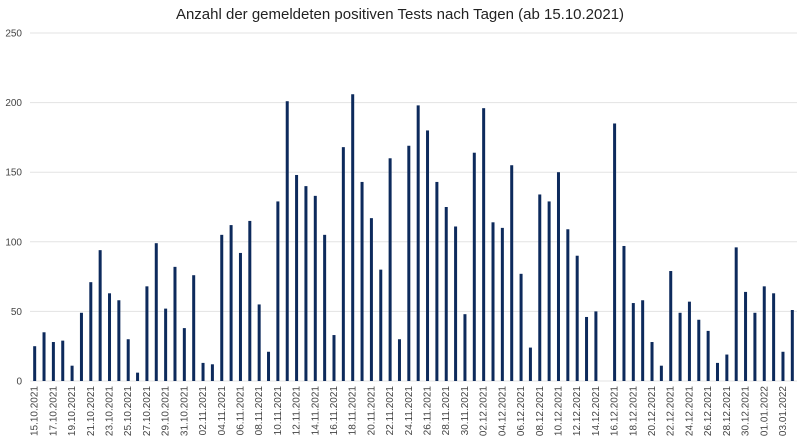  Describe the element at coordinates (278, 291) in the screenshot. I see `bar-10.11.2021` at that location.